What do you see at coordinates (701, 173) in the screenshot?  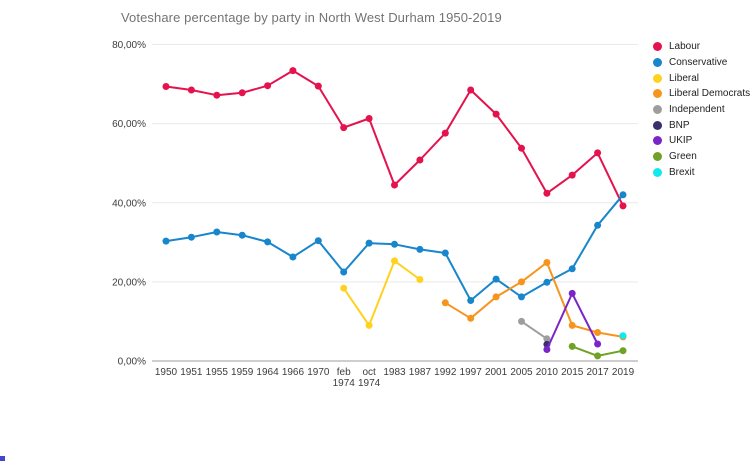 I see `legend-item-brexit: Brexit` at bounding box center [701, 173].